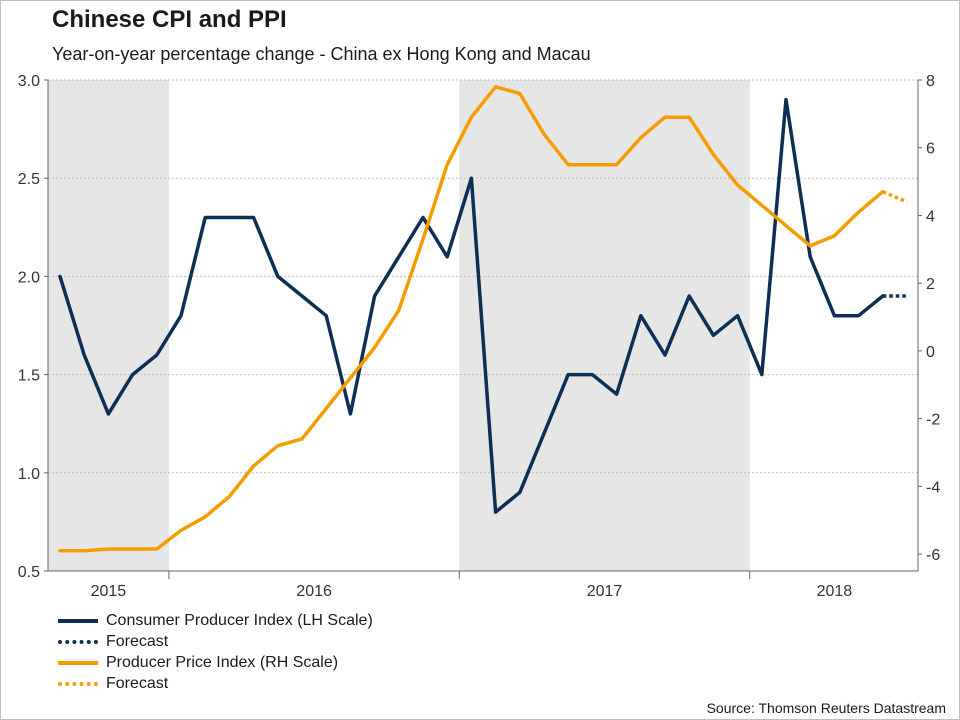 This screenshot has height=720, width=960. Describe the element at coordinates (930, 149) in the screenshot. I see `y-right-tick-label: 6` at that location.